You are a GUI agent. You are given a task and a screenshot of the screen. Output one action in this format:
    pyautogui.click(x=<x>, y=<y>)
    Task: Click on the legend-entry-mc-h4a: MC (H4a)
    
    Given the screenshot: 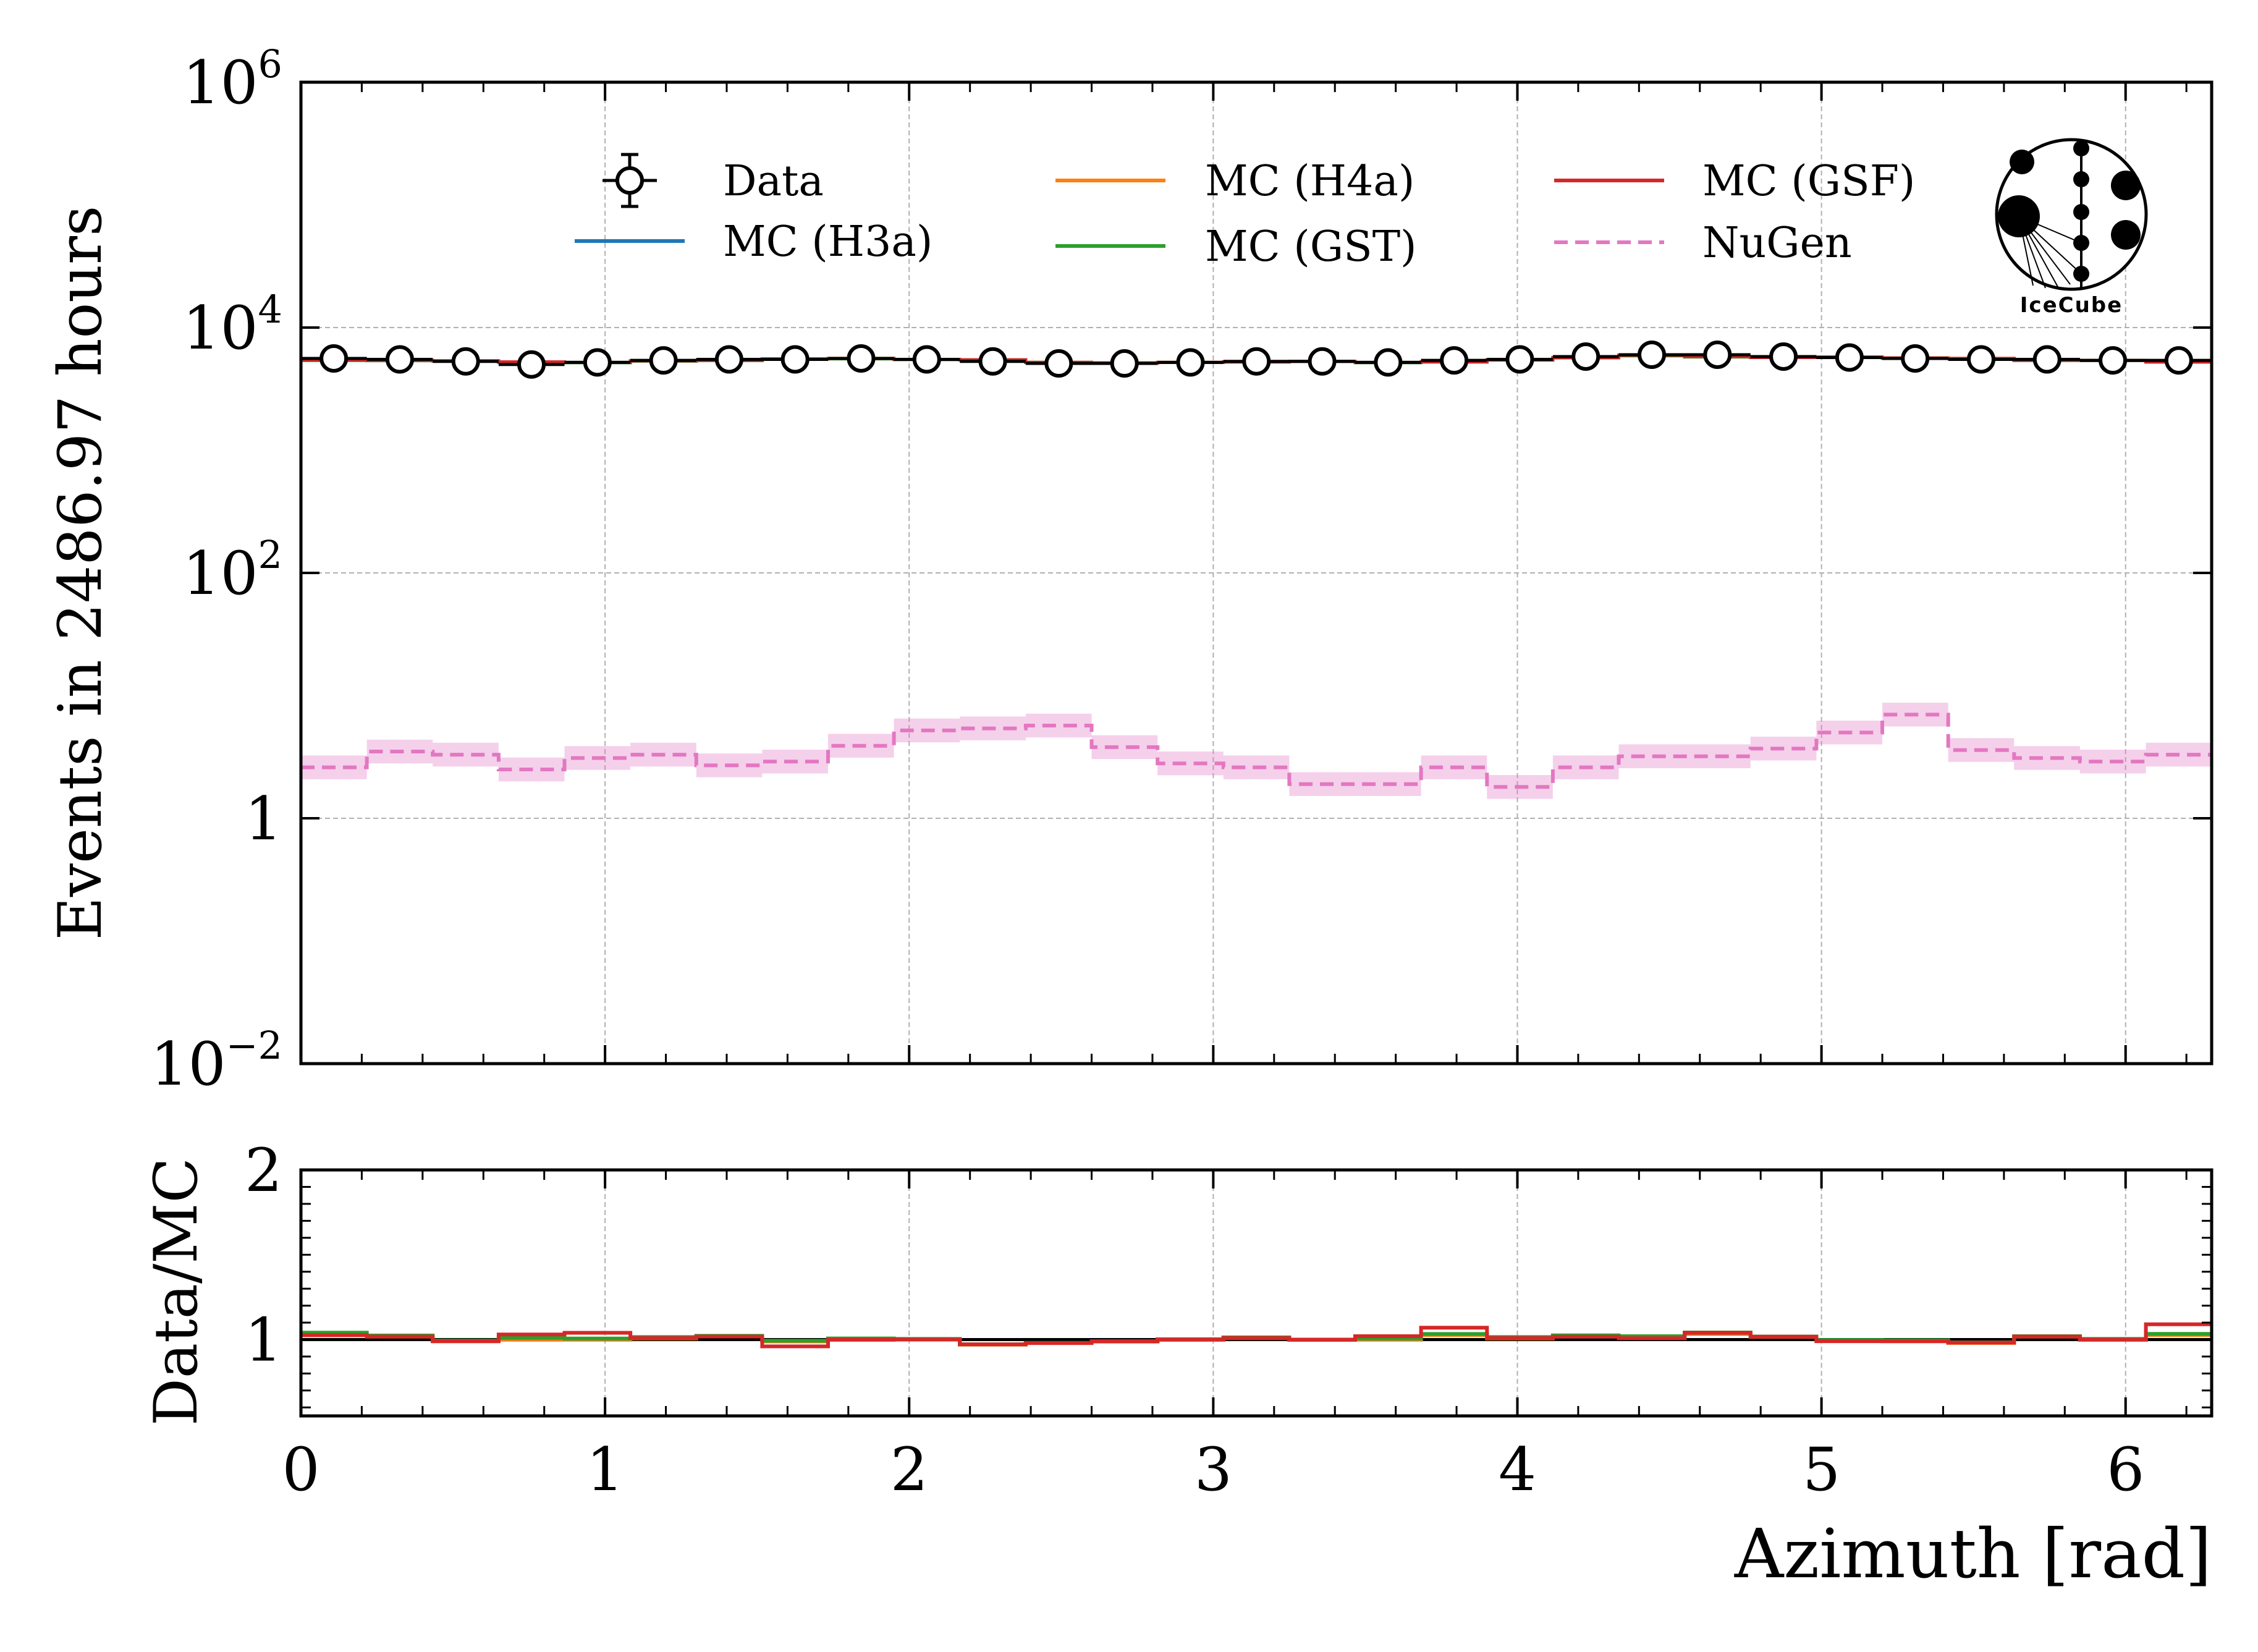 What is the action you would take?
    pyautogui.click(x=1234, y=181)
    